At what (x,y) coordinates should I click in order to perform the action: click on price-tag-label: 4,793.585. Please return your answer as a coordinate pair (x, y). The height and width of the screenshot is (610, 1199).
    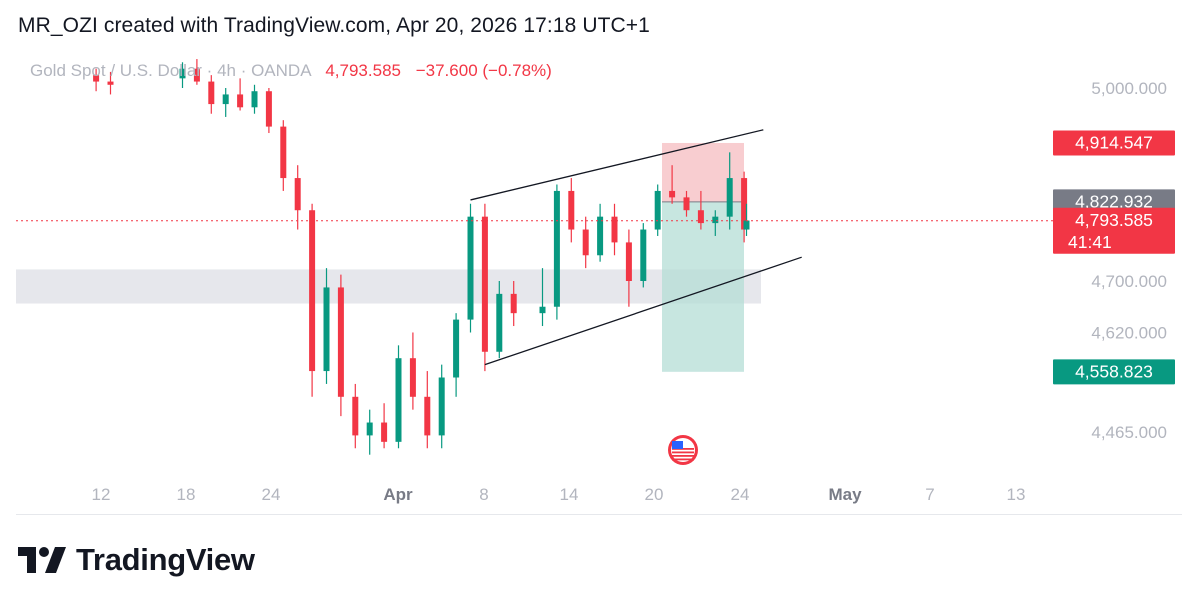
    Looking at the image, I should click on (1114, 220).